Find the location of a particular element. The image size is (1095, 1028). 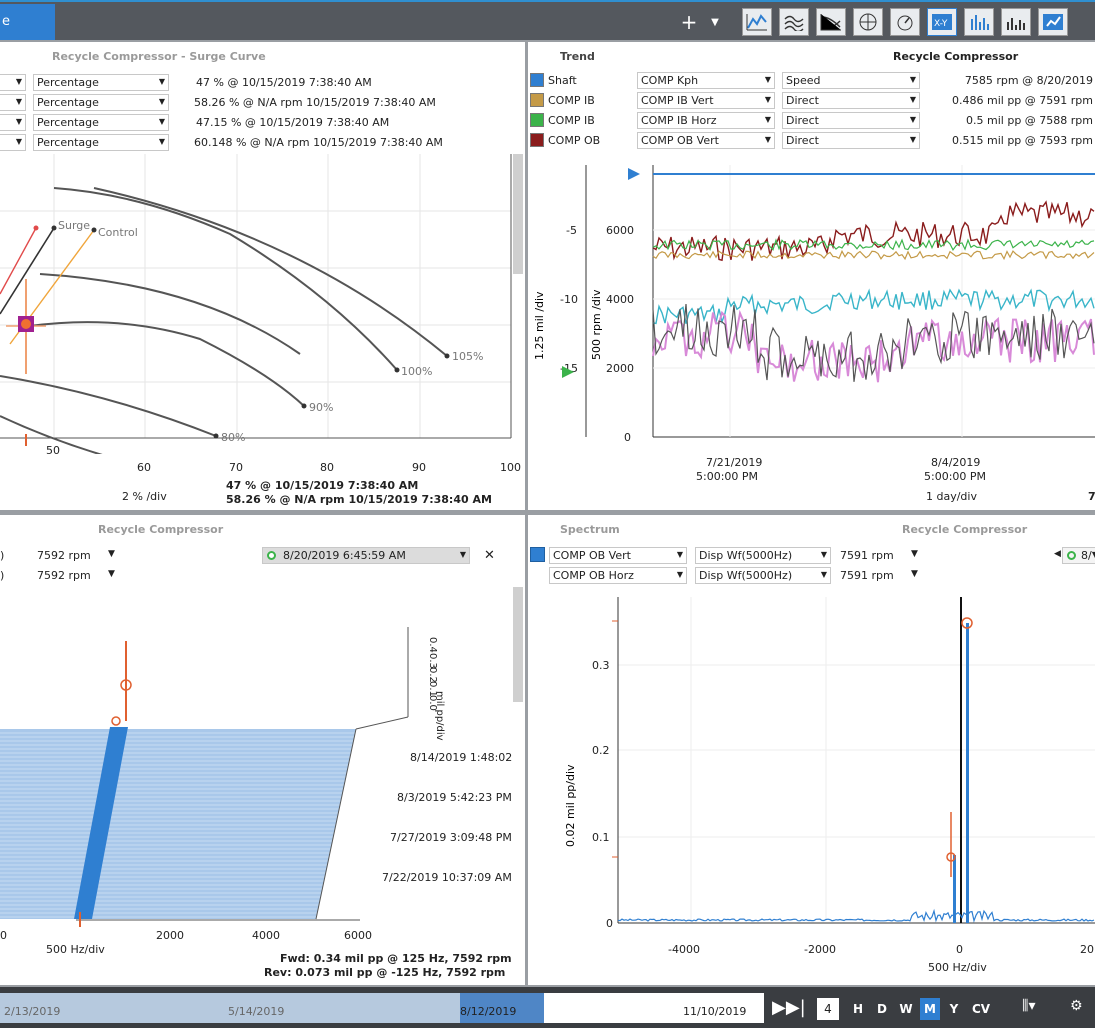

z-tick: 0.4 is located at coordinates (432, 645).